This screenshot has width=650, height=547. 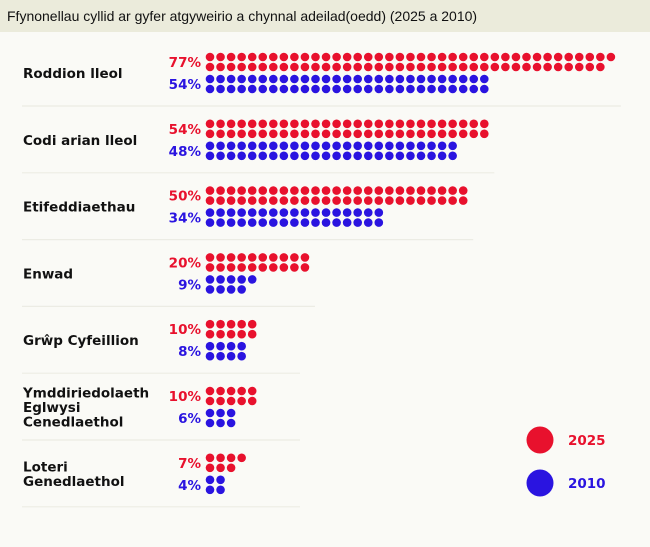 What do you see at coordinates (73, 74) in the screenshot?
I see `category-label: Roddion lleol` at bounding box center [73, 74].